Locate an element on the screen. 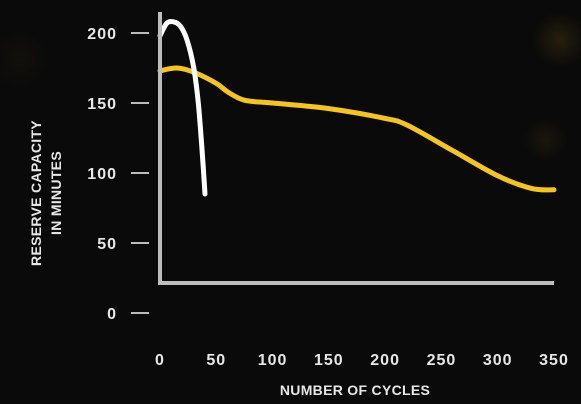  y-axis-title: RESERVE CAPACITY IN MINUTES is located at coordinates (46, 193).